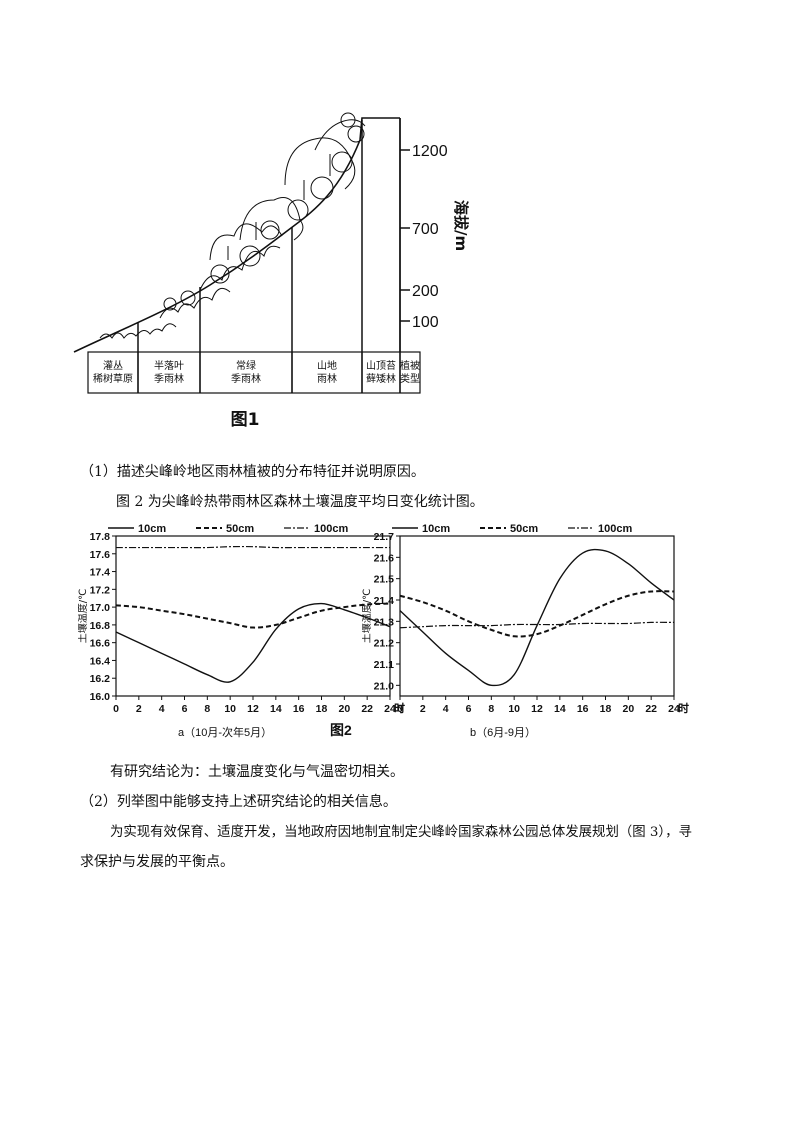 This screenshot has height=1132, width=800. I want to click on elevation-scale, so click(404, 235).